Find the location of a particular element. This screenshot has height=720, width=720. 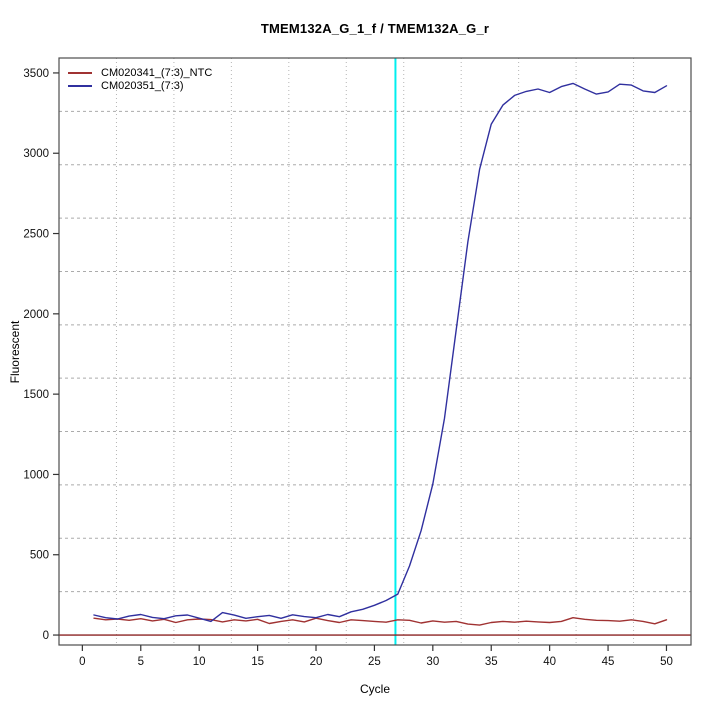

x-tick-label: 20 is located at coordinates (316, 662).